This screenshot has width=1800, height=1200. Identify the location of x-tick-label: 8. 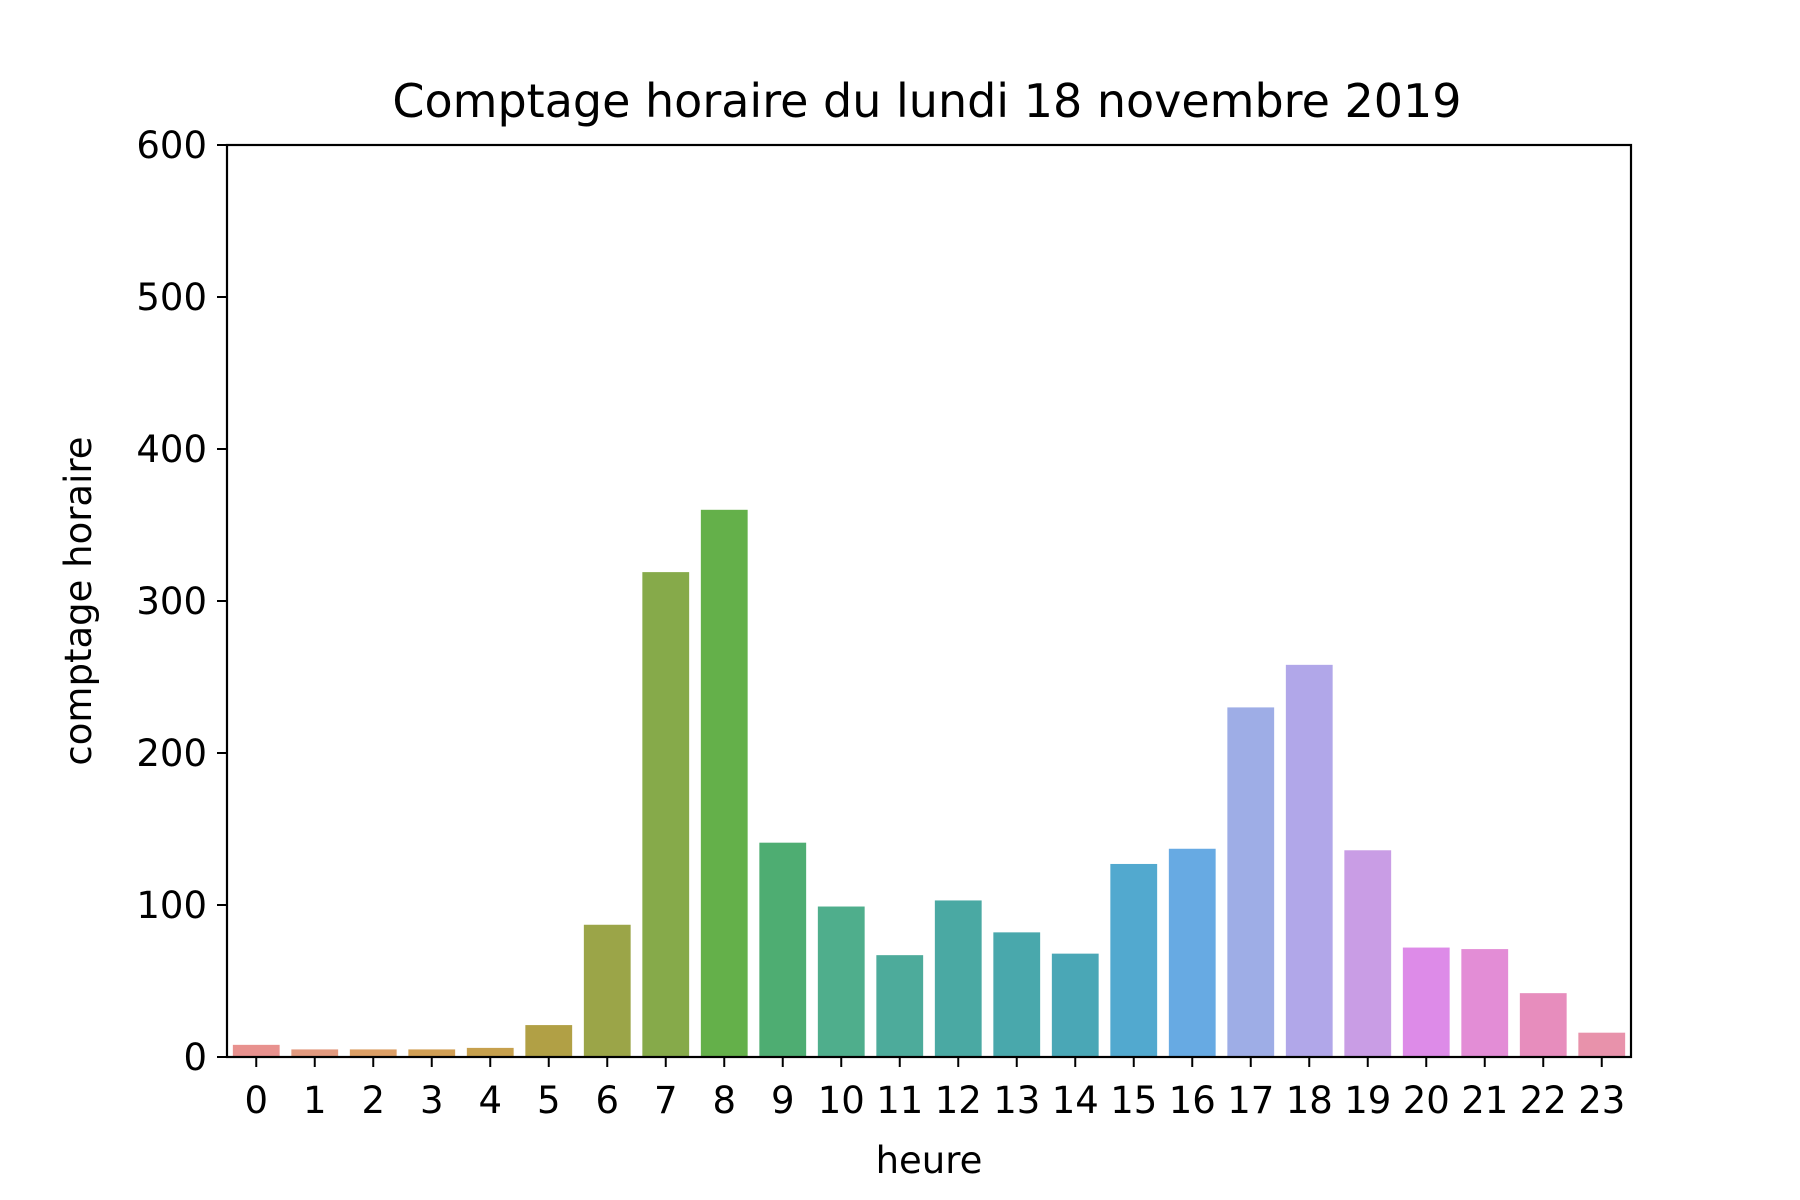
(724, 1100).